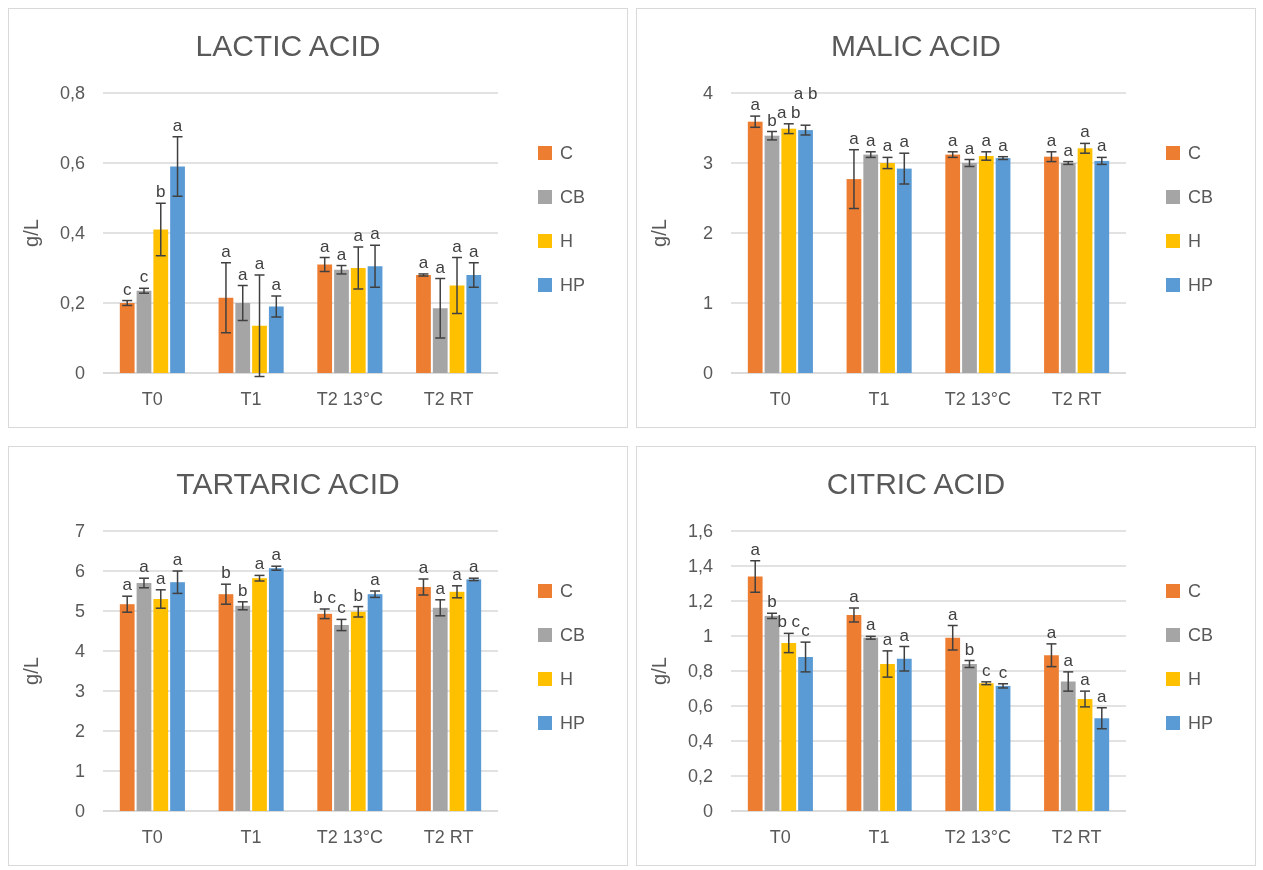 The image size is (1263, 870). I want to click on y-tick-label: 1,4, so click(700, 566).